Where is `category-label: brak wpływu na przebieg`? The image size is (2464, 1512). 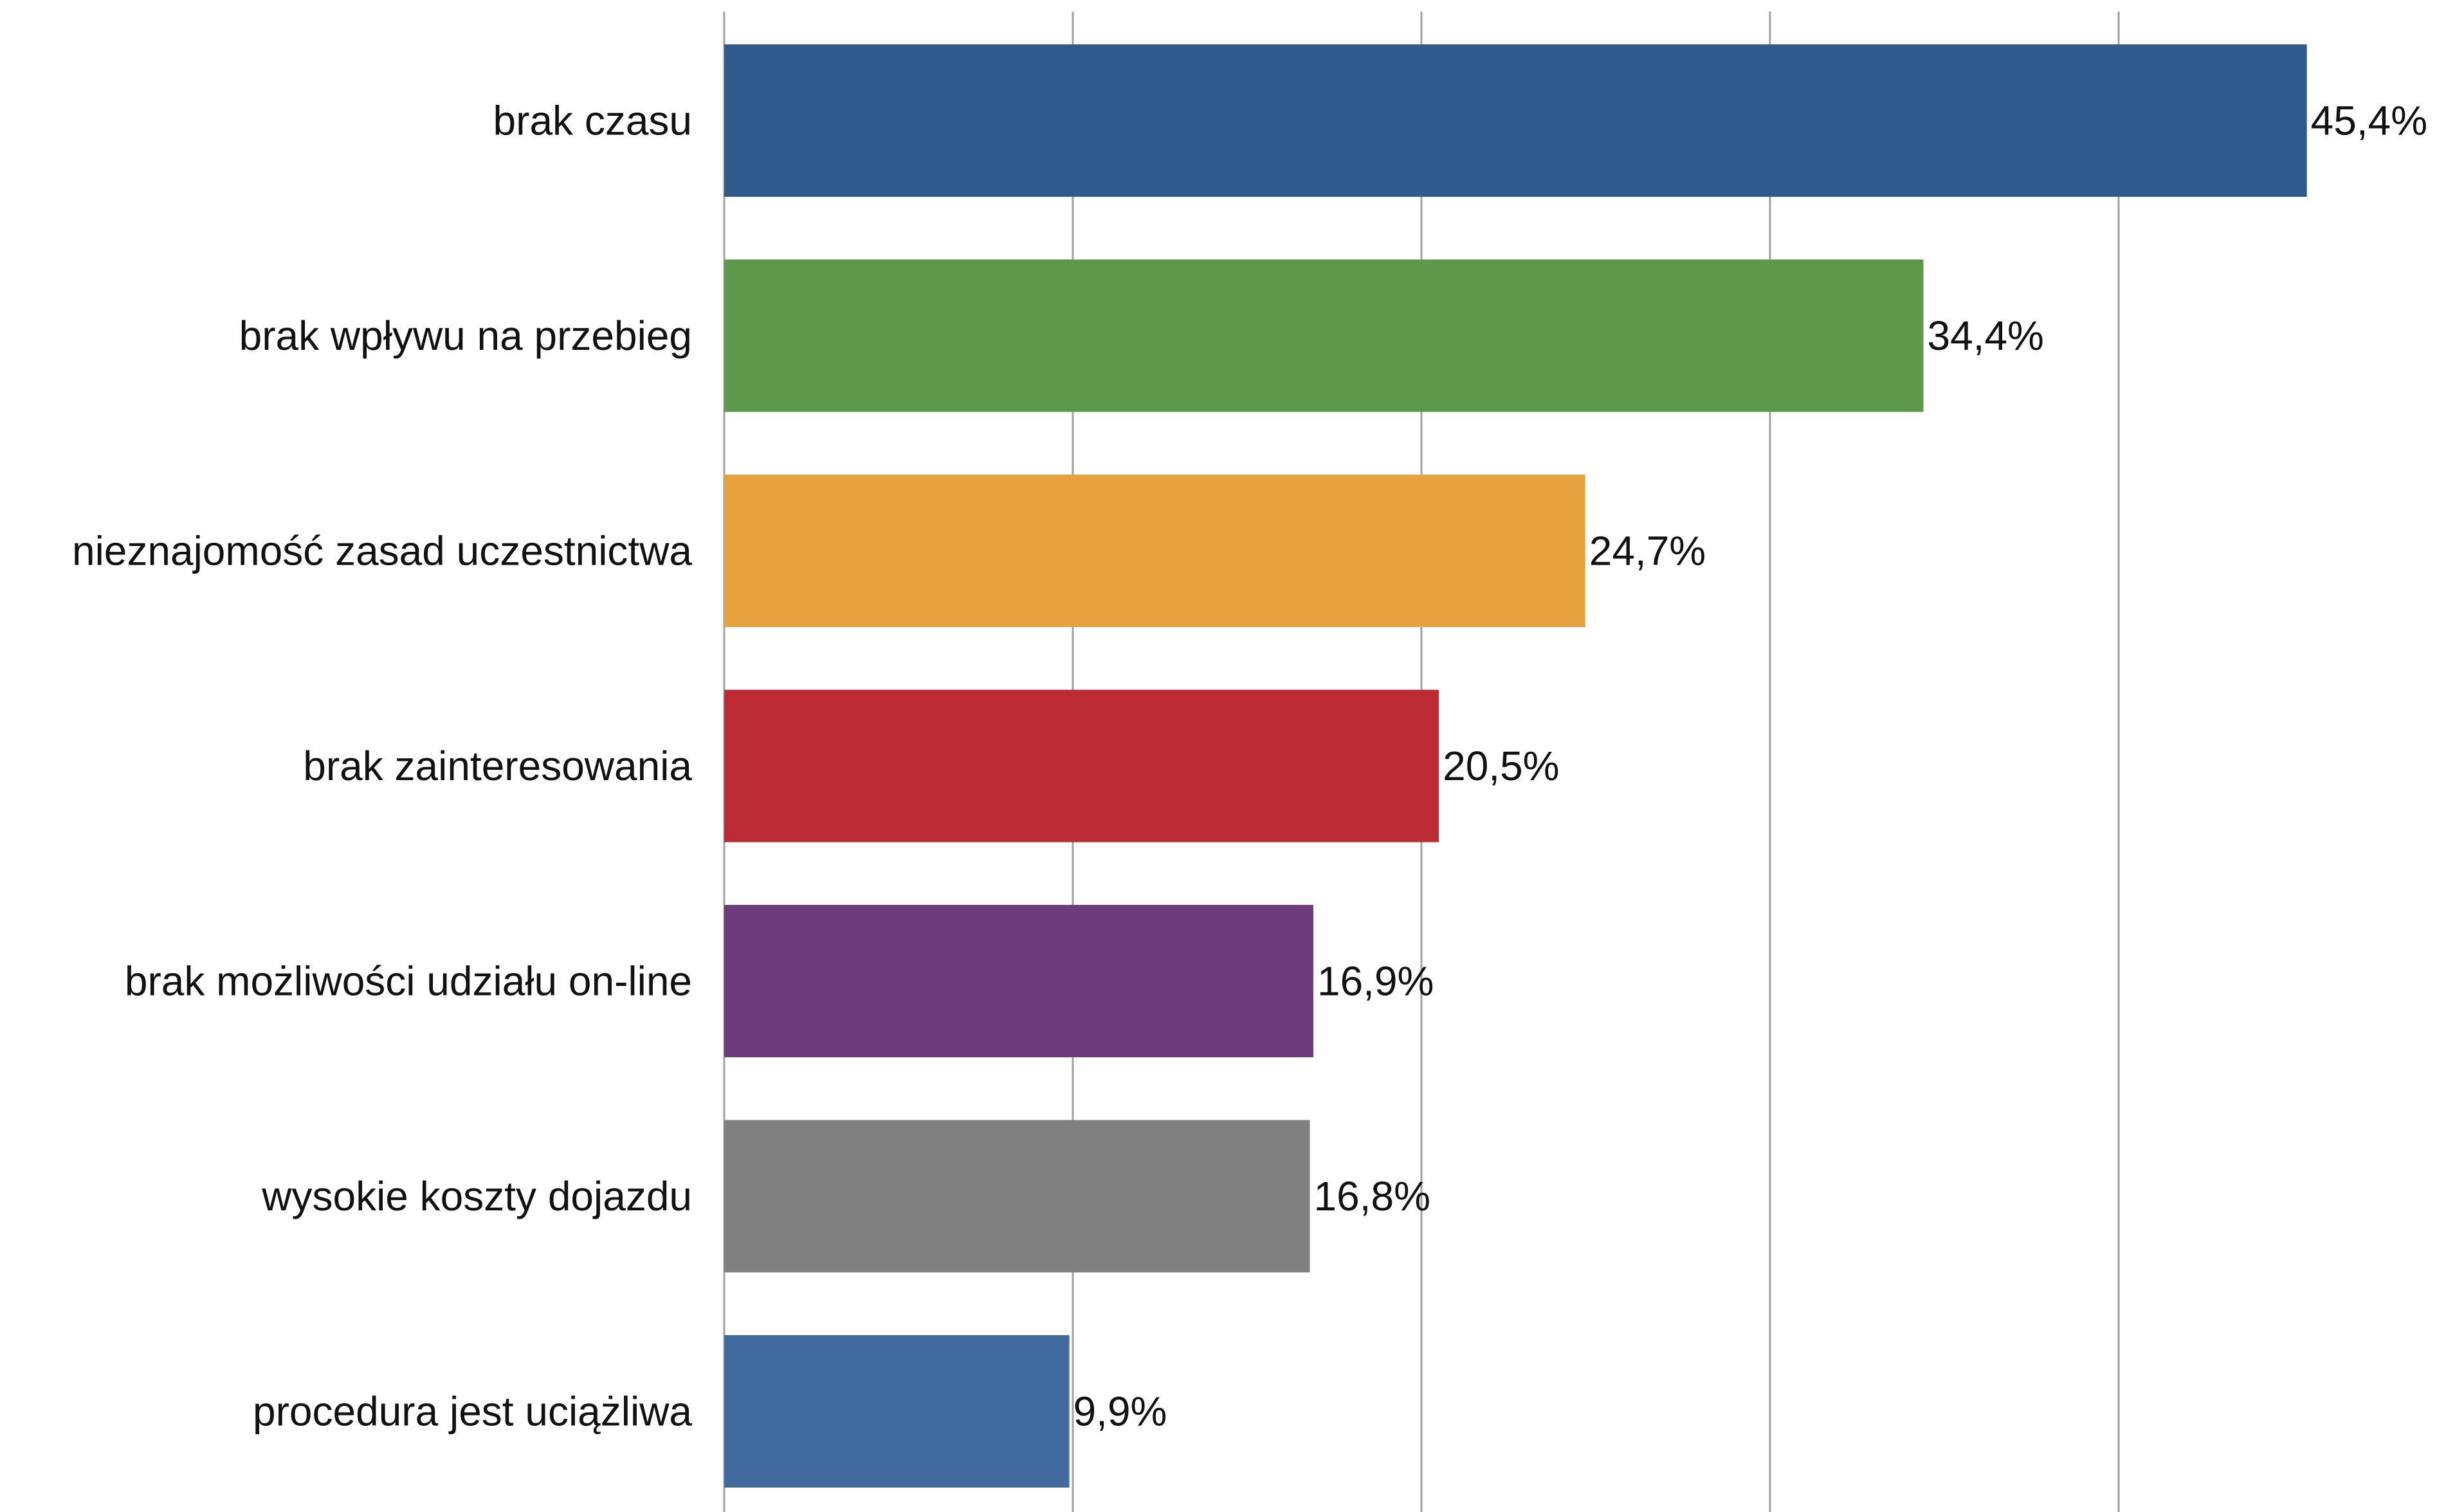 category-label: brak wpływu na przebieg is located at coordinates (465, 336).